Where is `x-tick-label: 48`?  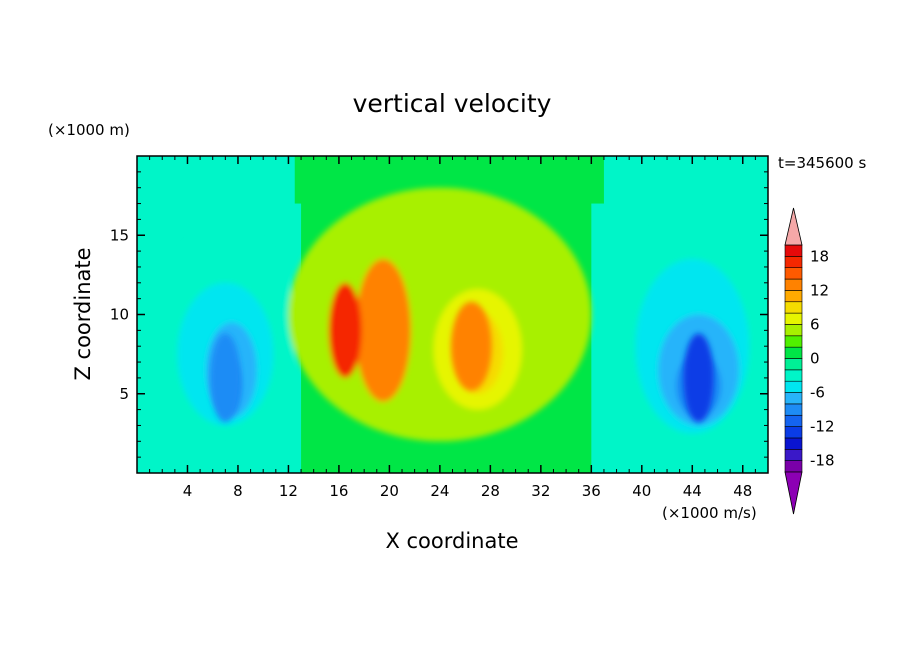 x-tick-label: 48 is located at coordinates (742, 491).